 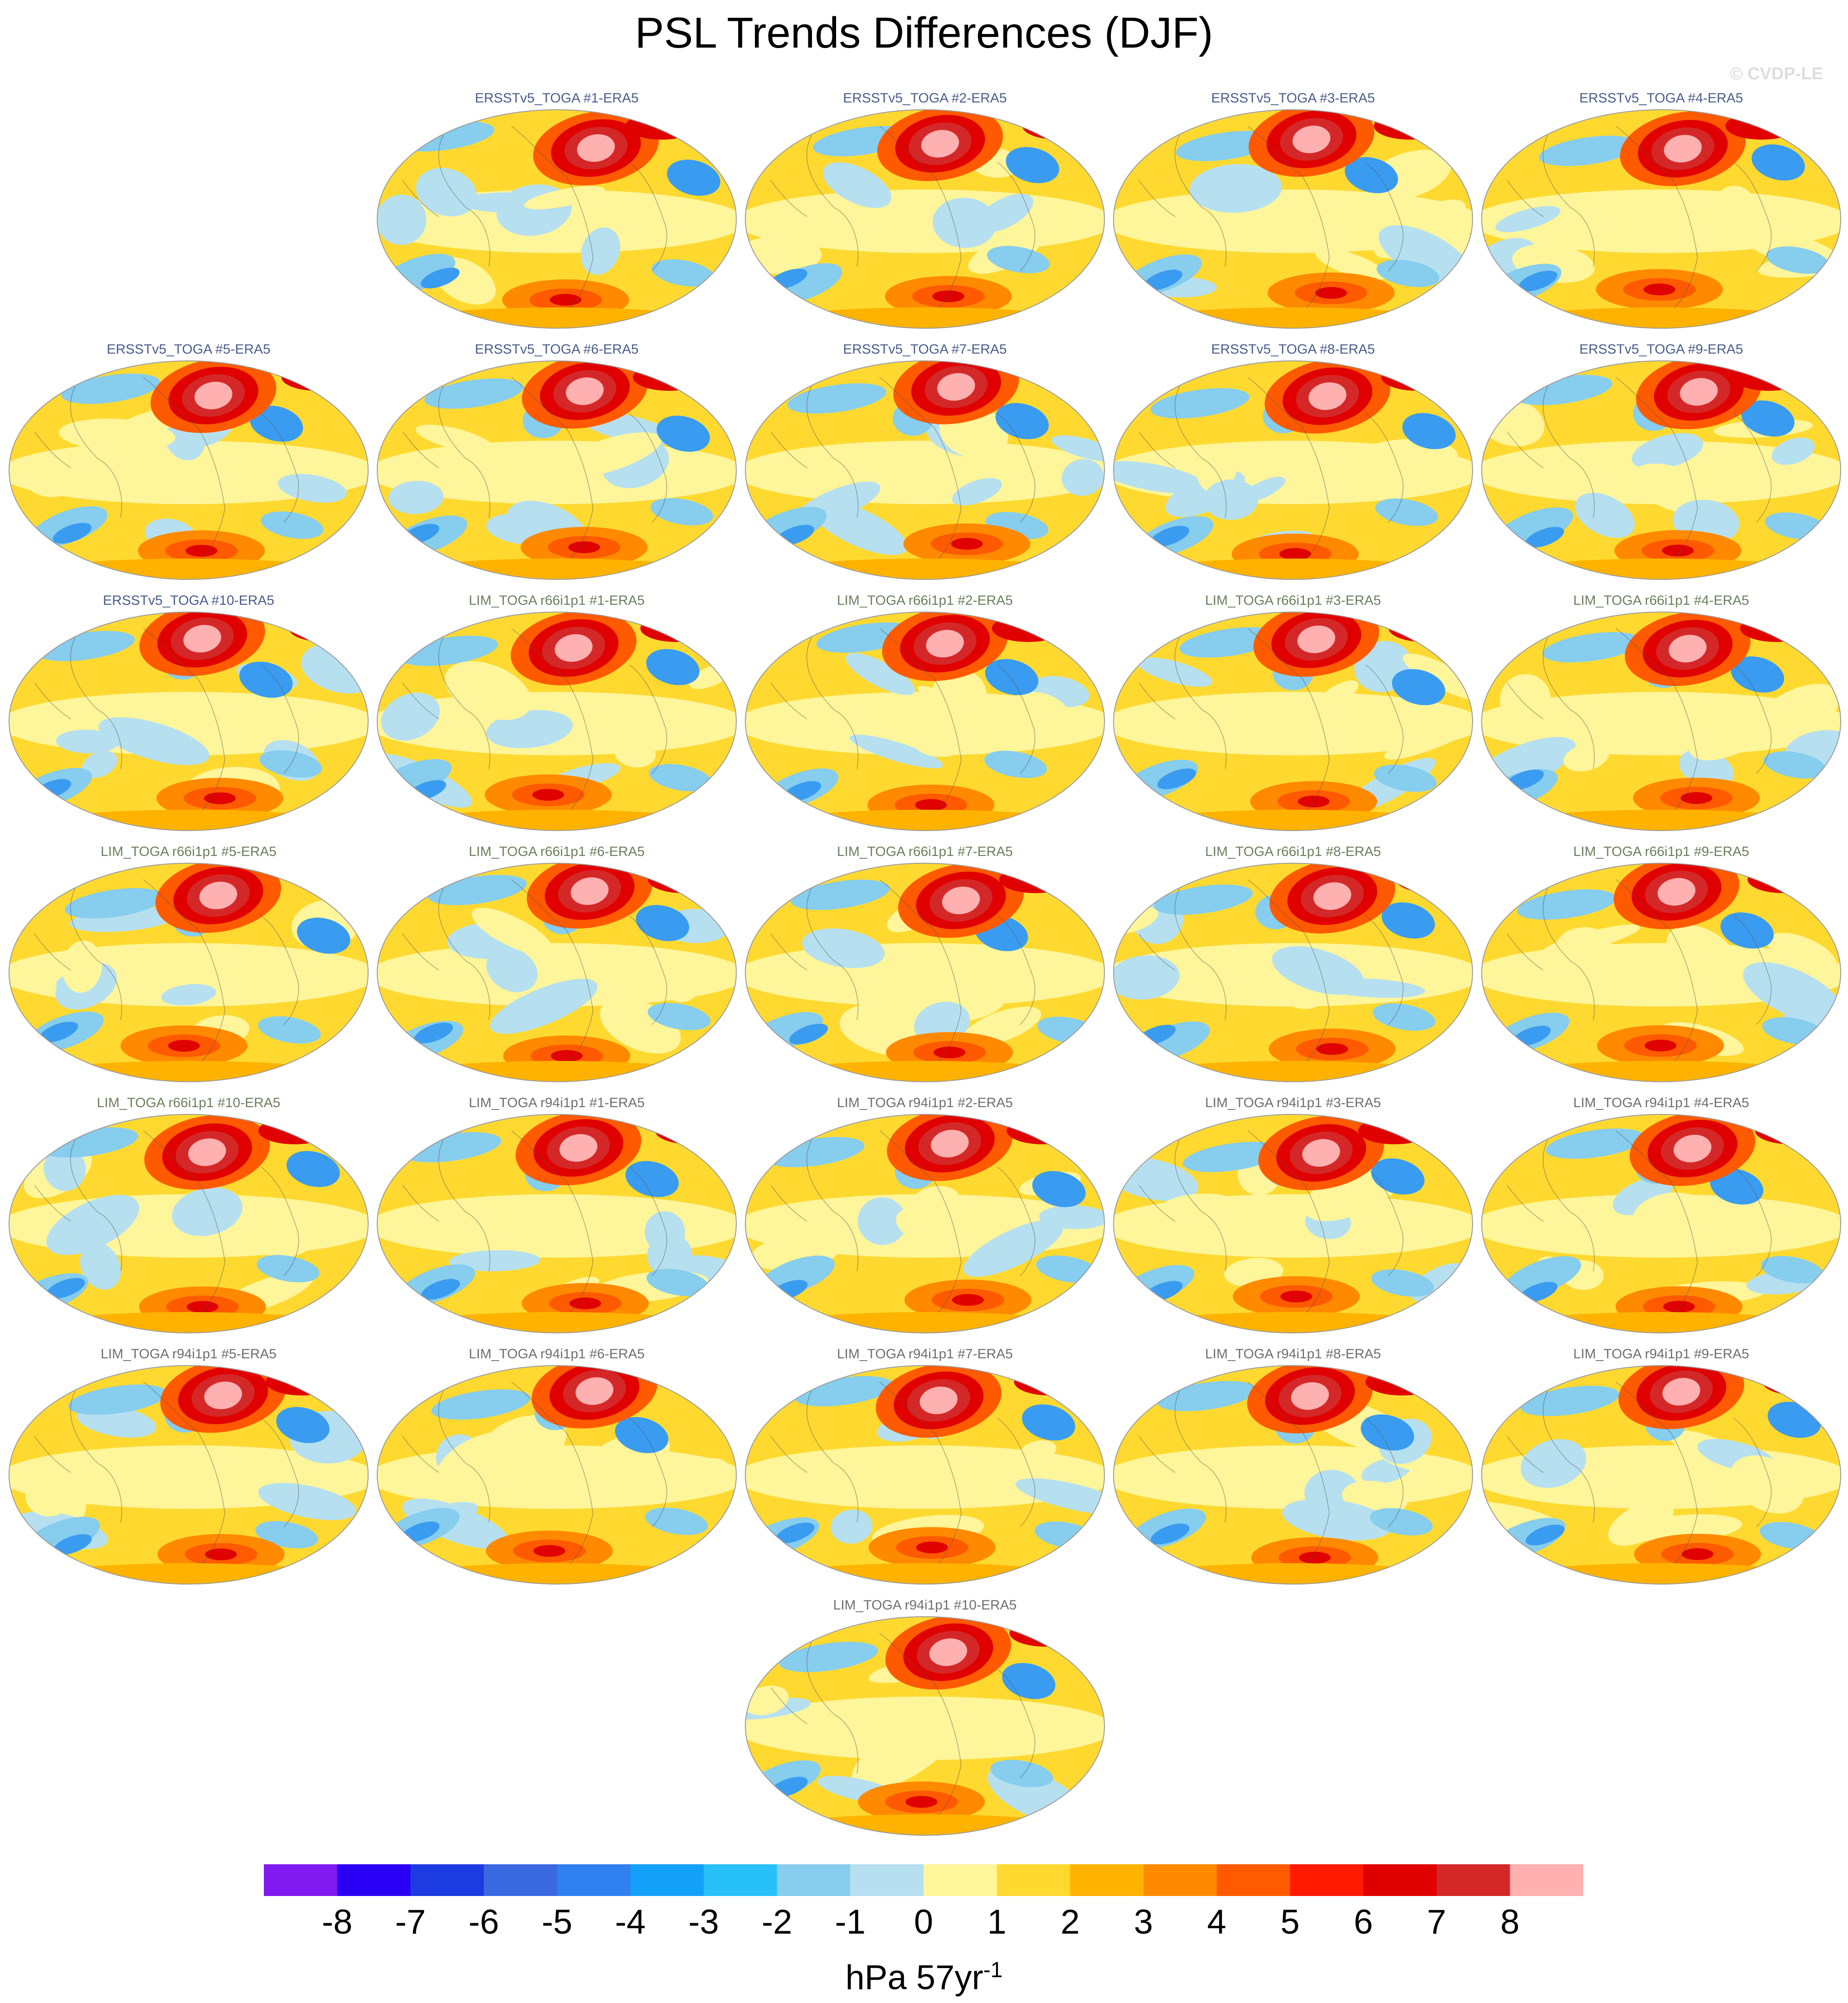 I want to click on panel-title: LIM_TOGA r94i1p1 #5-ERA5, so click(x=189, y=1354).